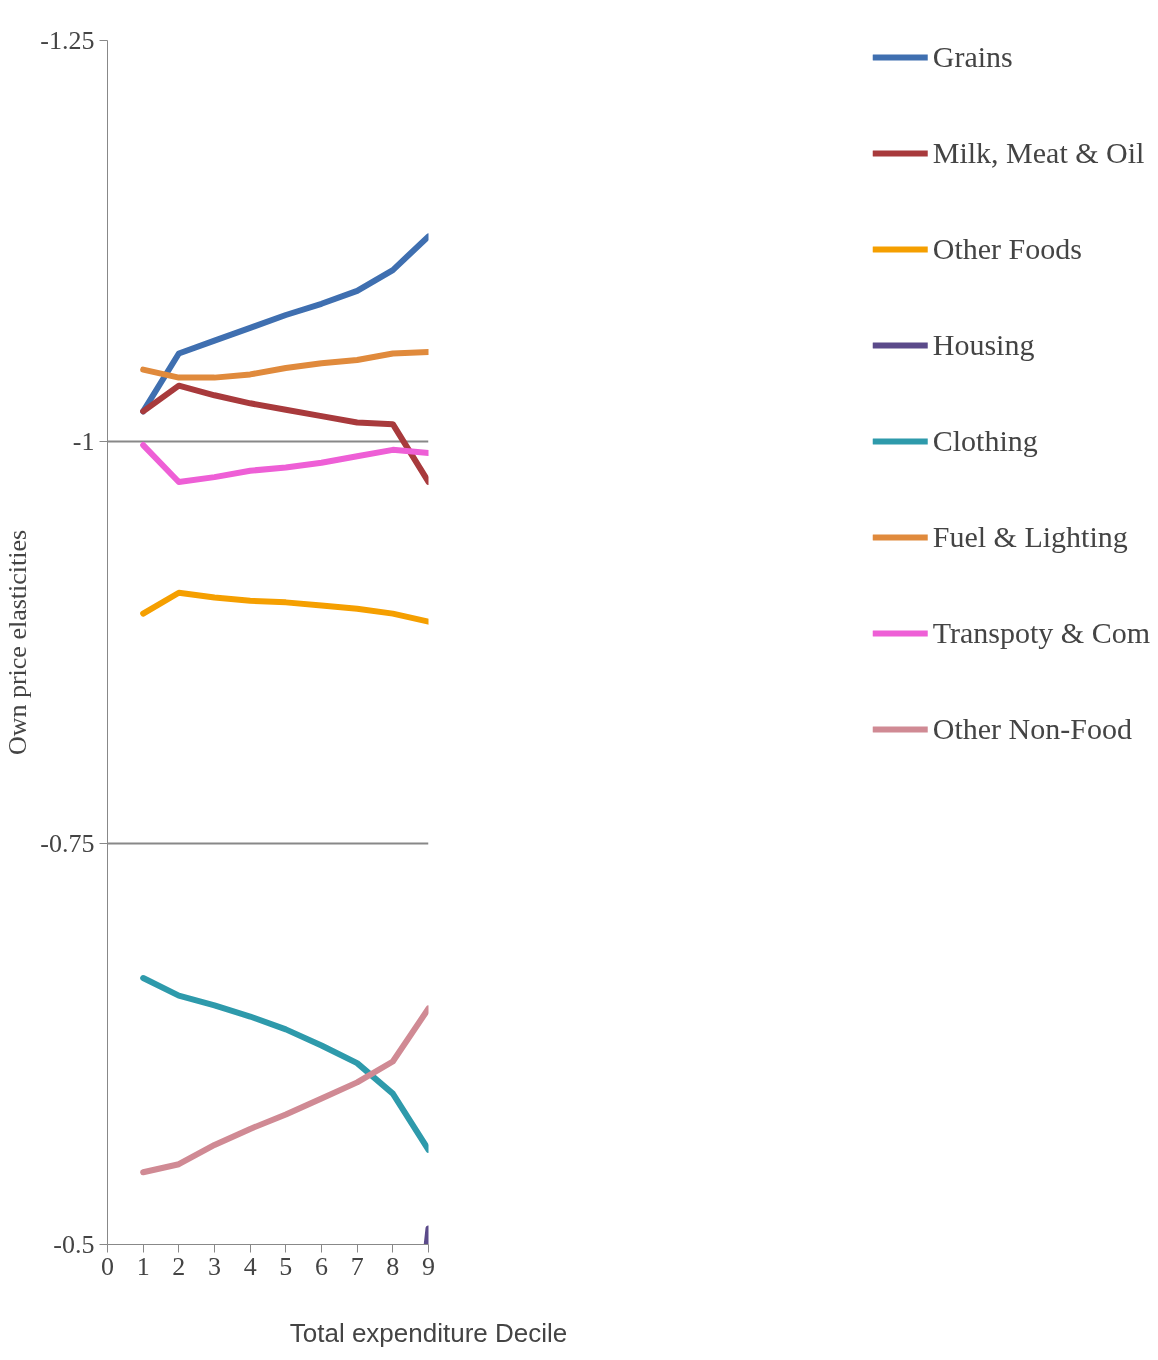  I want to click on legend-label: Transpoty & Com, so click(1041, 633).